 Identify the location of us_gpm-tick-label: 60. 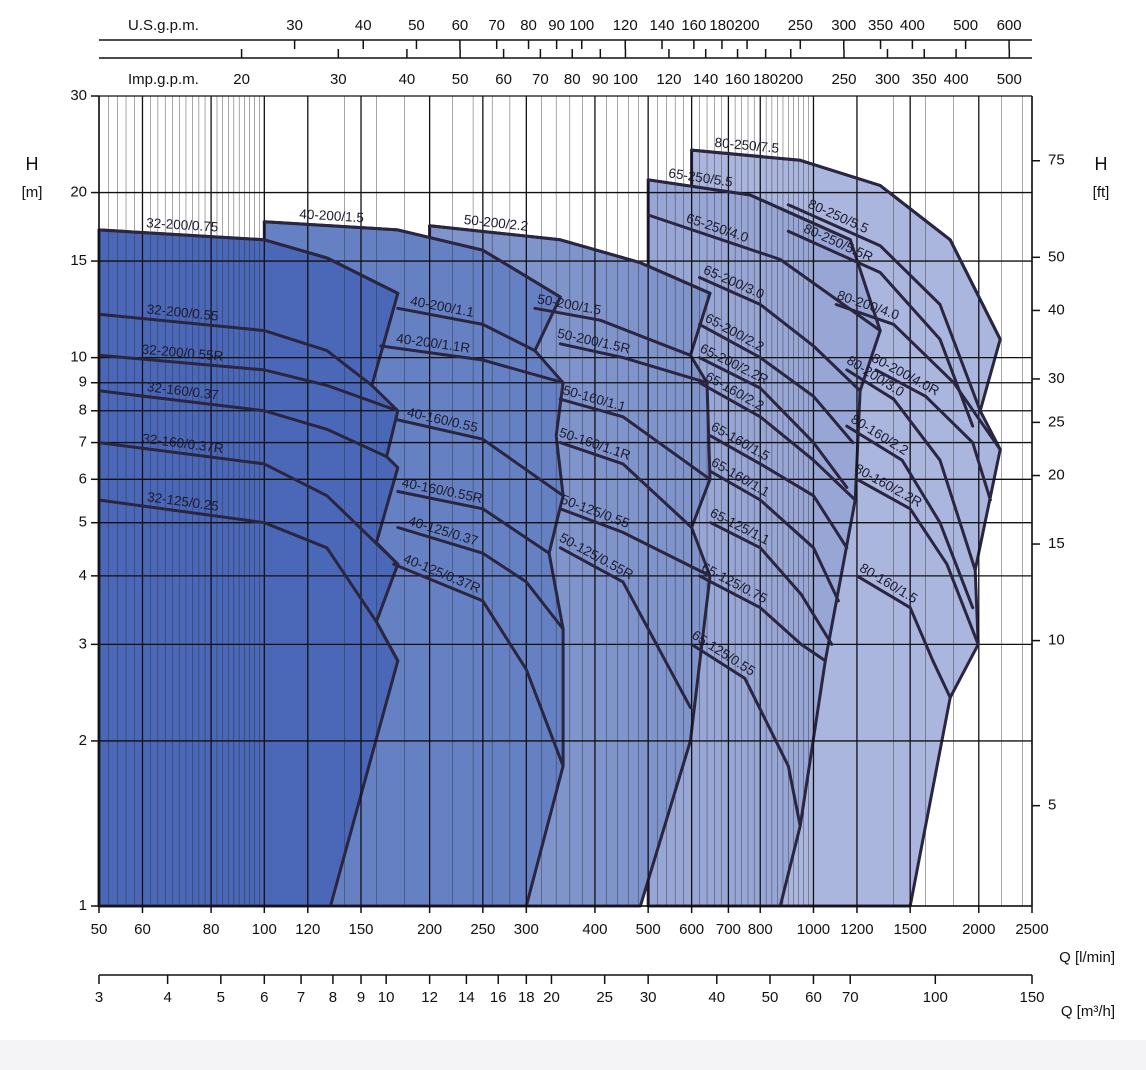
(460, 25).